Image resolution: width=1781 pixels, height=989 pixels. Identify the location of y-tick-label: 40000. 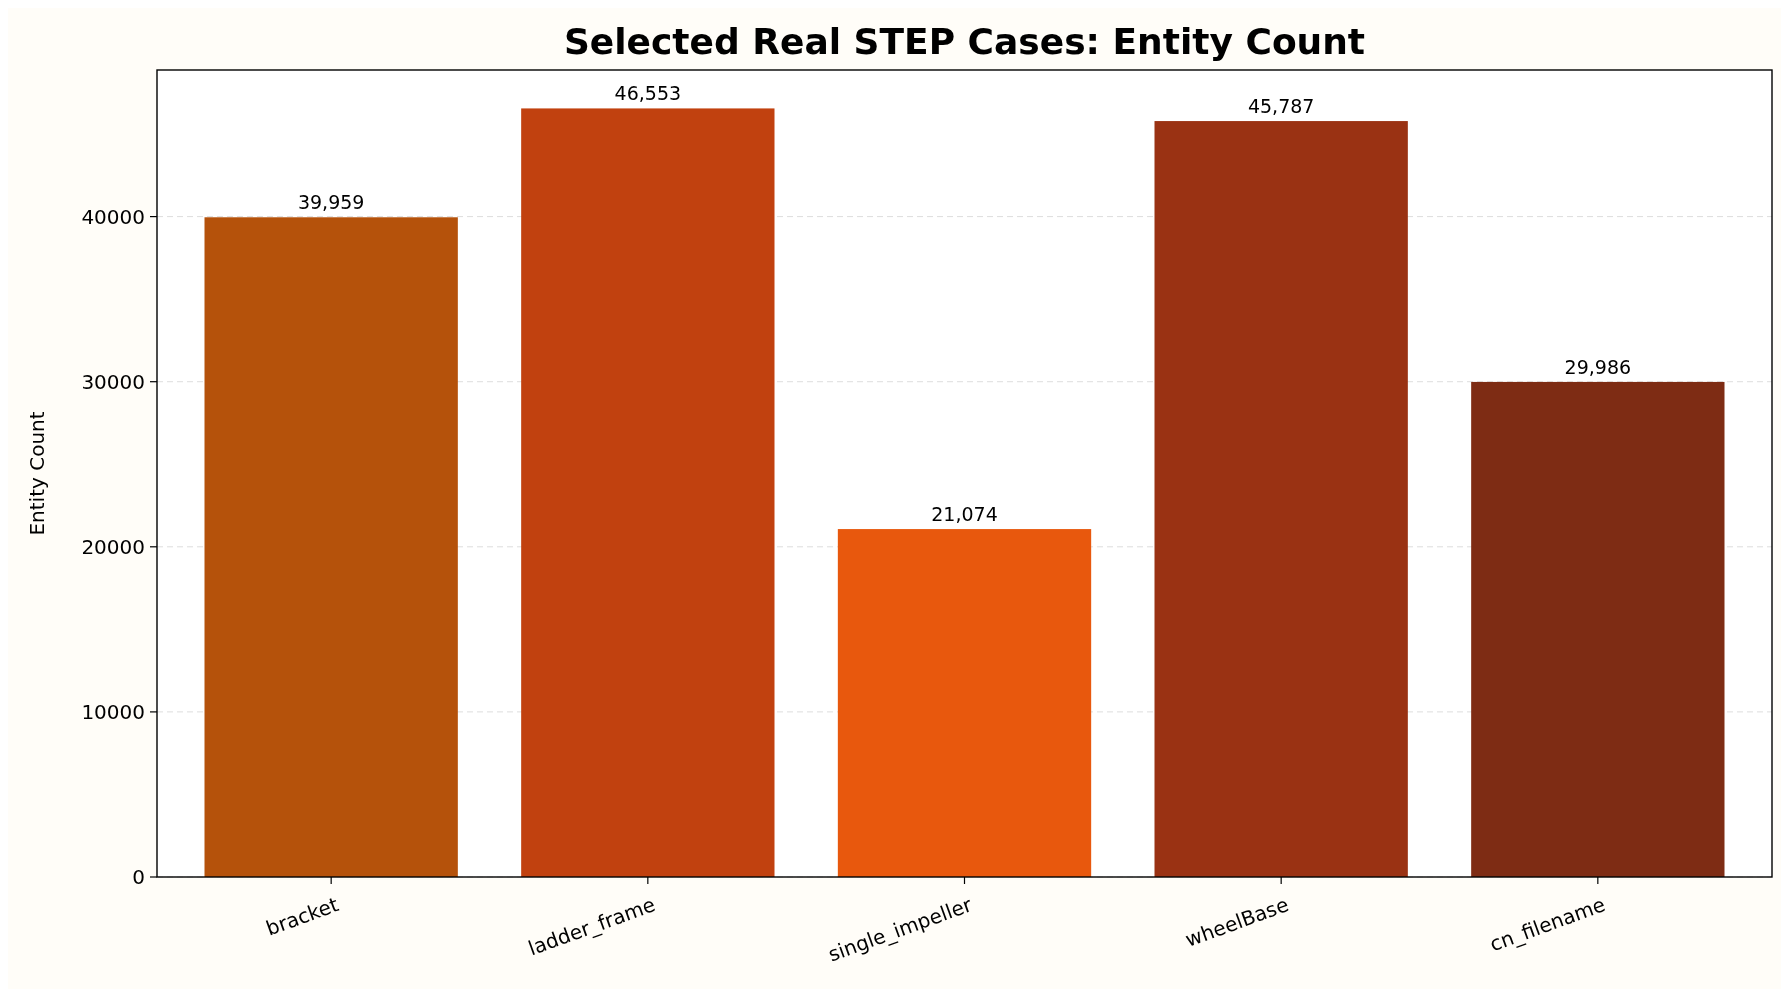
(113, 216).